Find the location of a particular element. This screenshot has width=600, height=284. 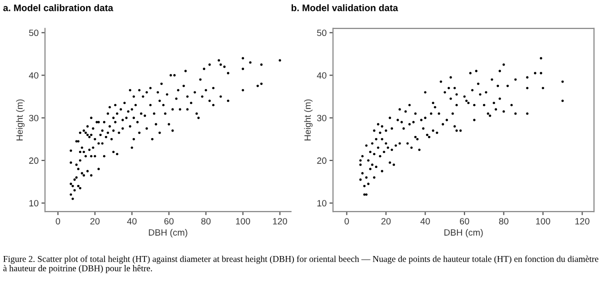

caption: Figure 2. Scatter plot of total height (HT) against diameter at breast height (DBH) for oriental beech — Nuage de points de hauteur totale (HT) en fonction du diamètre à hauteur de poitrine (DBH) pour le hêtre. is located at coordinates (300, 265).